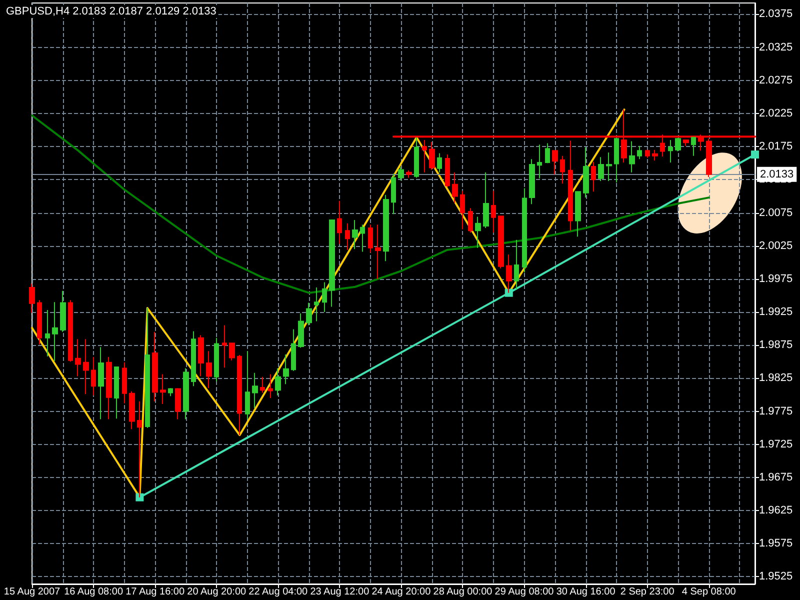 The height and width of the screenshot is (600, 800). What do you see at coordinates (586, 592) in the screenshot?
I see `x-tick-label: 30 Aug 16:00` at bounding box center [586, 592].